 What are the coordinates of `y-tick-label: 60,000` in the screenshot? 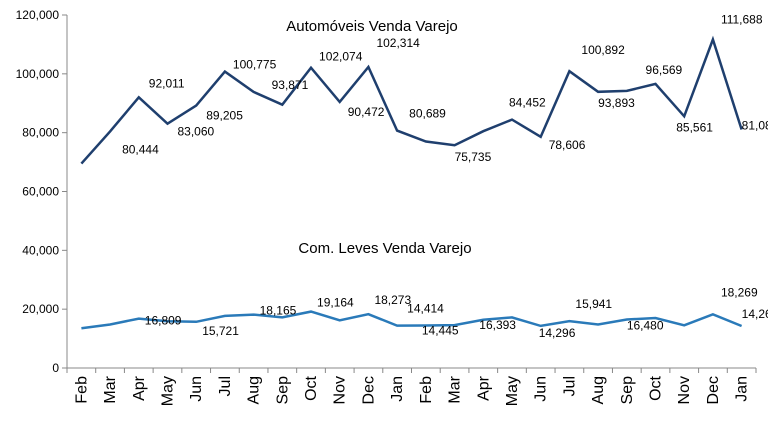 It's located at (40, 192).